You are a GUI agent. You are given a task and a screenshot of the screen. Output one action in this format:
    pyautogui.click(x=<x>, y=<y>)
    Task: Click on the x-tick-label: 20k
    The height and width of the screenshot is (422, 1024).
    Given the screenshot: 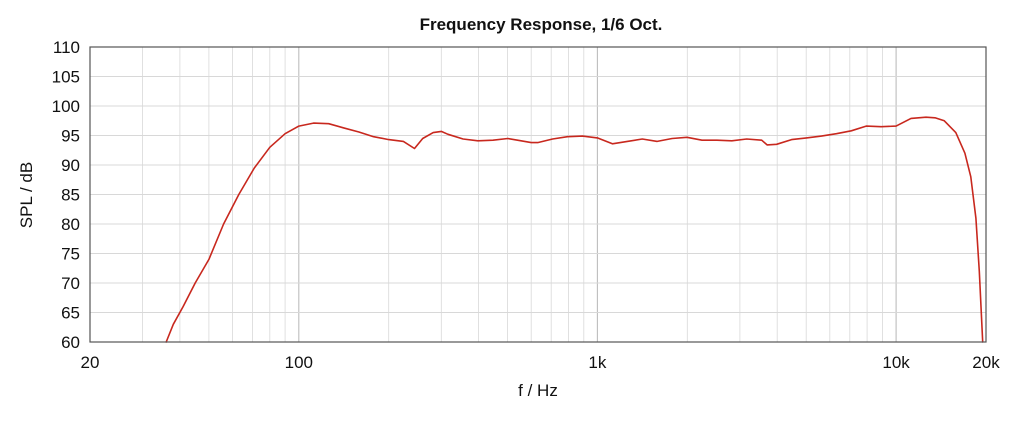 What is the action you would take?
    pyautogui.click(x=986, y=362)
    